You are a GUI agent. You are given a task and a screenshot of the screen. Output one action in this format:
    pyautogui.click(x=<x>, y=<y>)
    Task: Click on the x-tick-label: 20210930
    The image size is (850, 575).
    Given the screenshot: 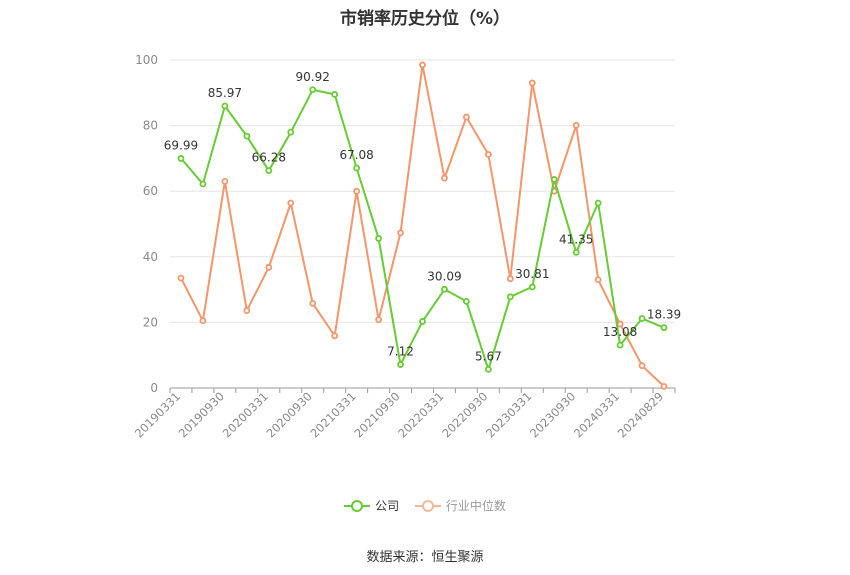 What is the action you would take?
    pyautogui.click(x=376, y=414)
    